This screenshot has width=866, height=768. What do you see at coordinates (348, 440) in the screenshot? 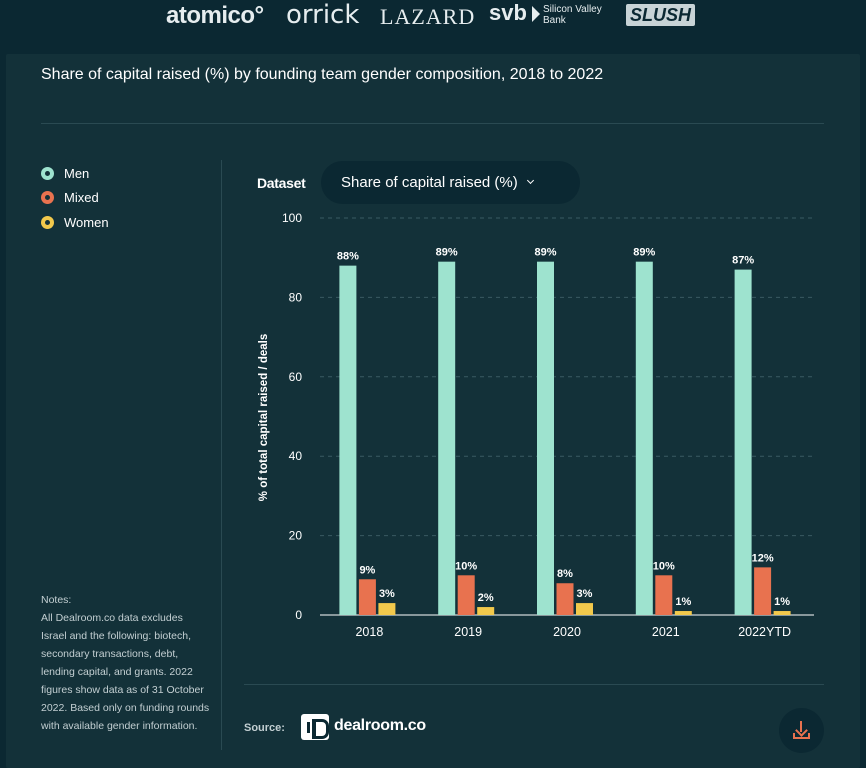
I see `bar-men-2018` at bounding box center [348, 440].